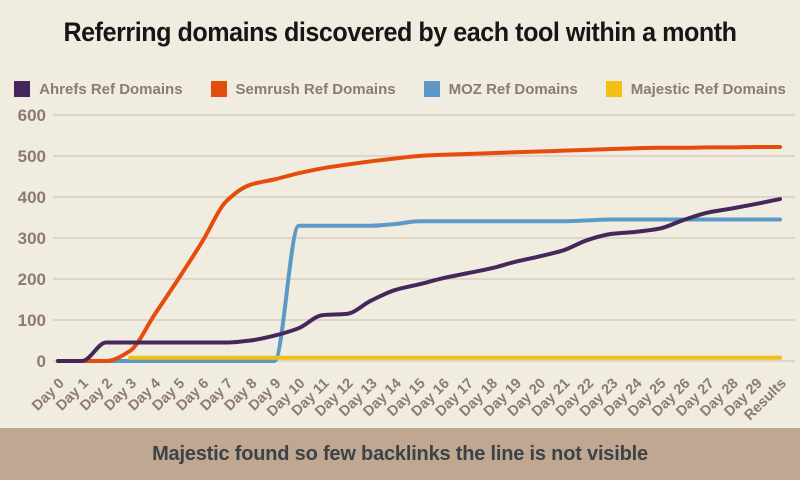 This screenshot has width=800, height=480. I want to click on legend-item-ahrefs-ref-domains: Ahrefs Ref Domains, so click(98, 89).